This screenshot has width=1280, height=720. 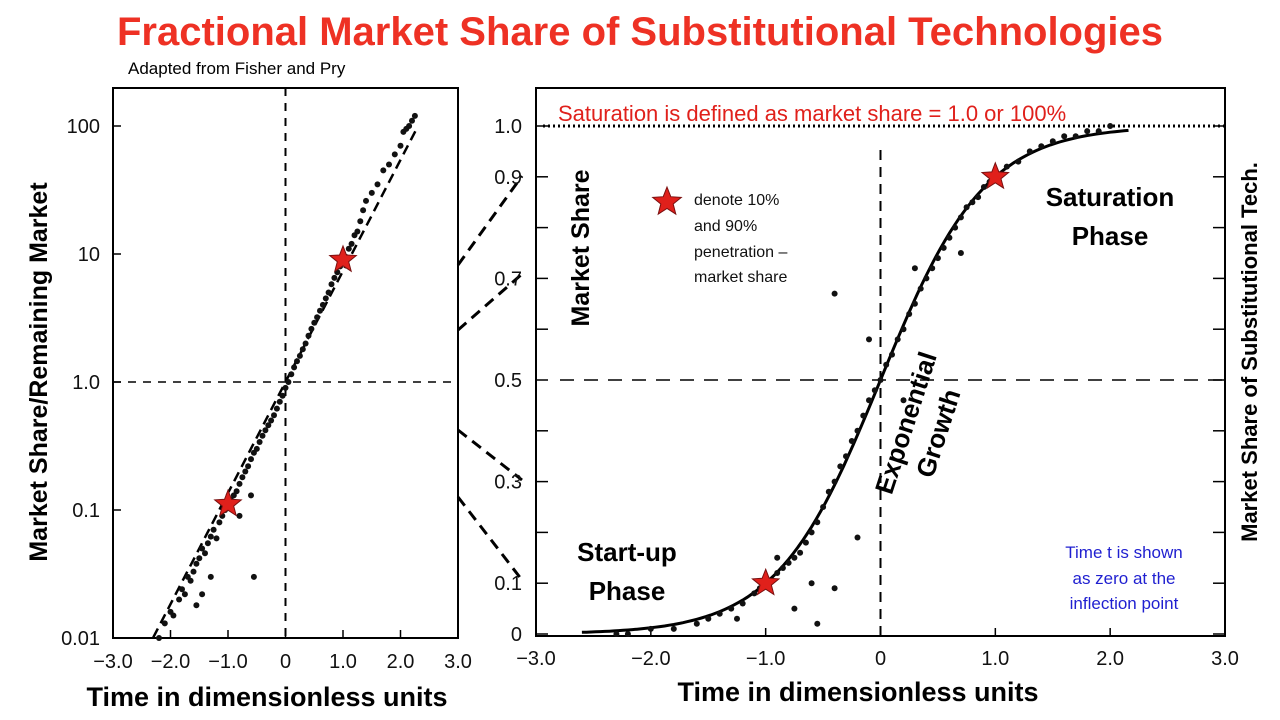 What do you see at coordinates (508, 127) in the screenshot?
I see `right-y-tick-label: 1.0` at bounding box center [508, 127].